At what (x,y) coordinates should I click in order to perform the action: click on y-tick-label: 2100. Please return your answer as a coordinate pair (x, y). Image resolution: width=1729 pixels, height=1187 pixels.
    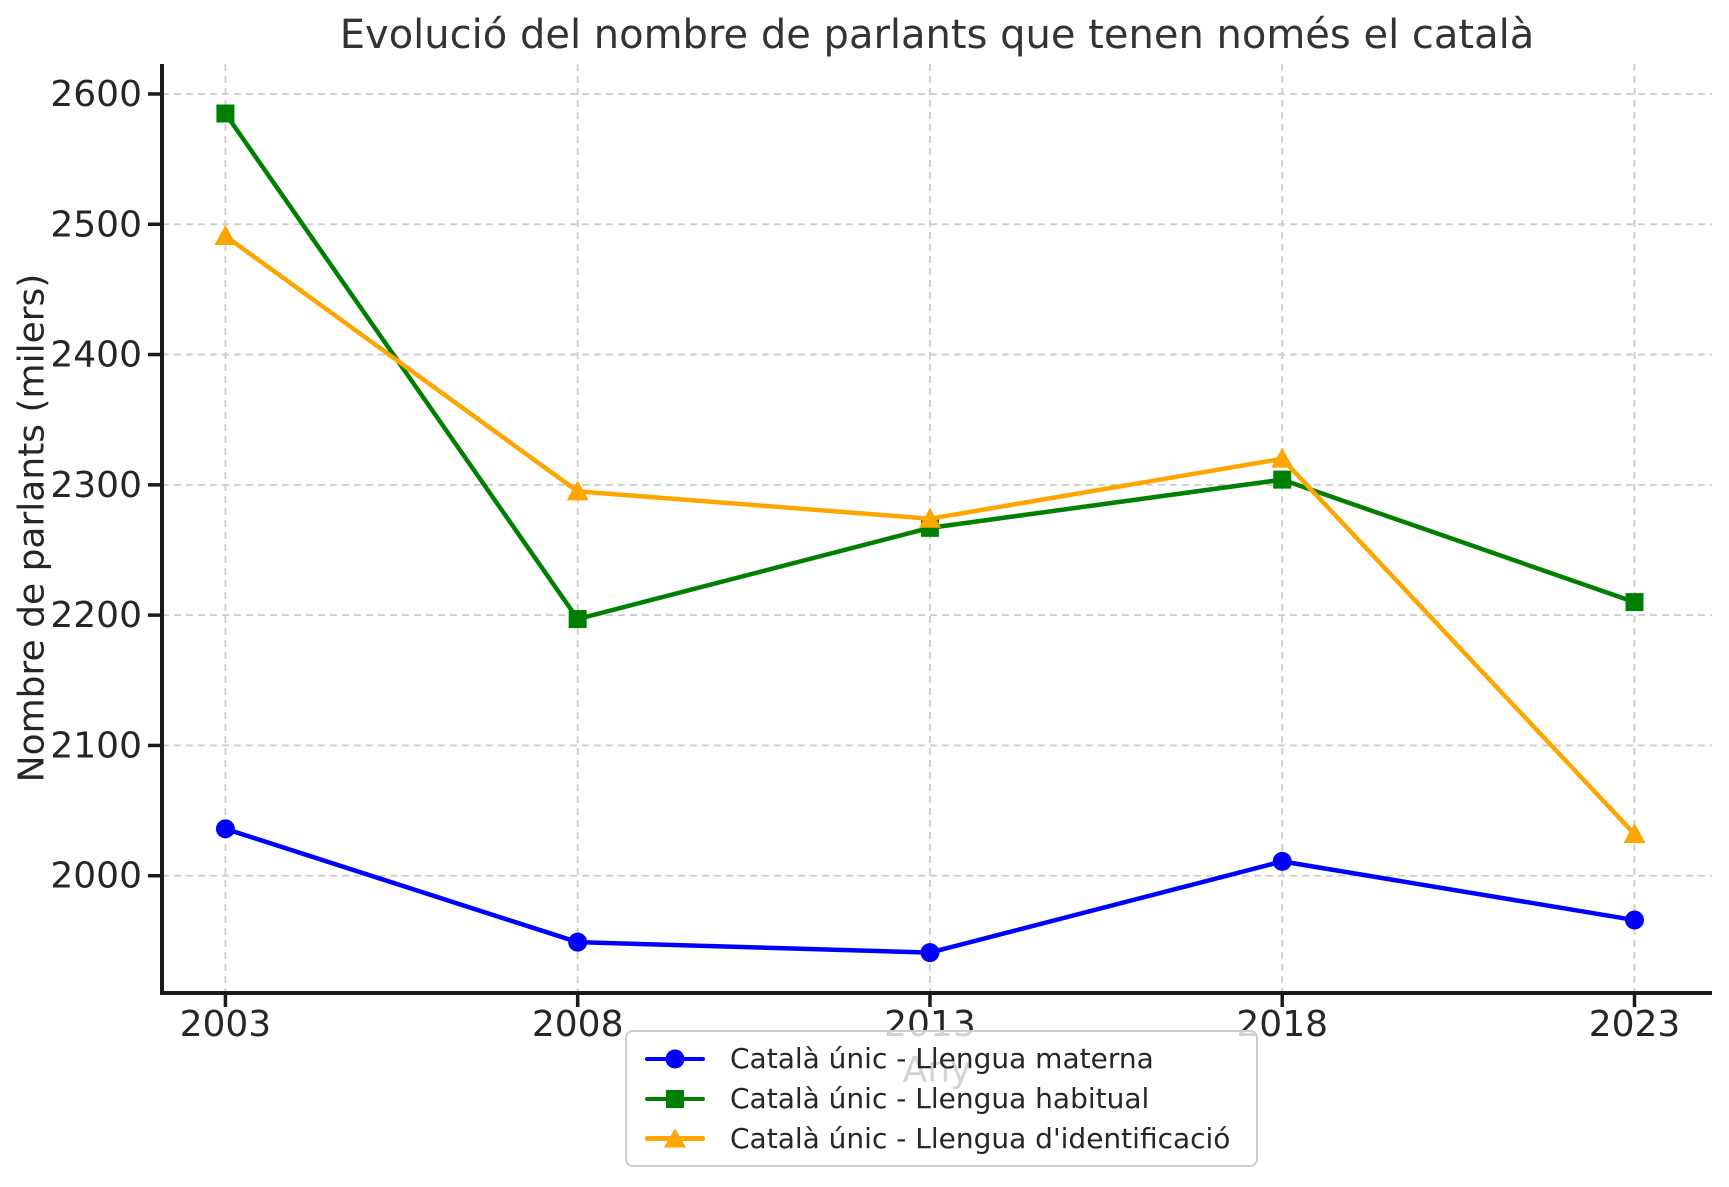
    Looking at the image, I should click on (96, 745).